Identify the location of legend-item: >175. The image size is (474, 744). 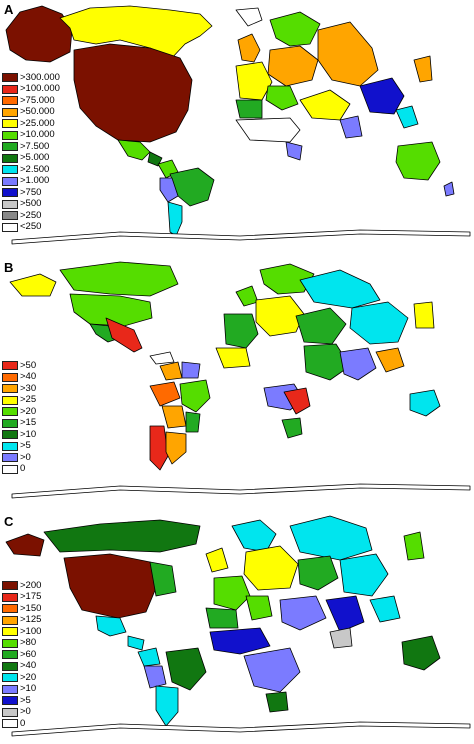
(21, 598).